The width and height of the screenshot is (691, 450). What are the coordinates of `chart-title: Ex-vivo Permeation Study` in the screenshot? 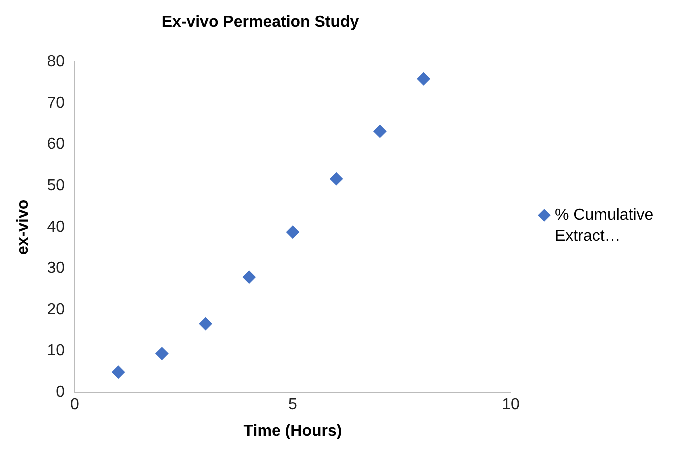 It's located at (261, 23).